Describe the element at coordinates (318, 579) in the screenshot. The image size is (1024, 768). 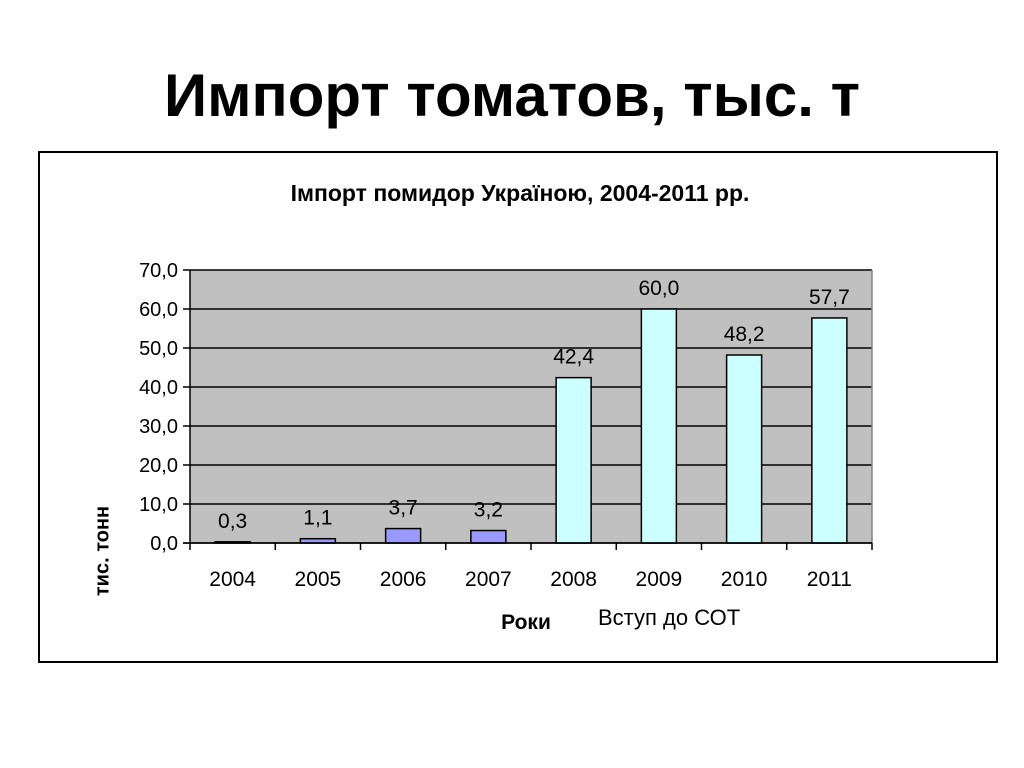
I see `x-tick-label: 2005` at that location.